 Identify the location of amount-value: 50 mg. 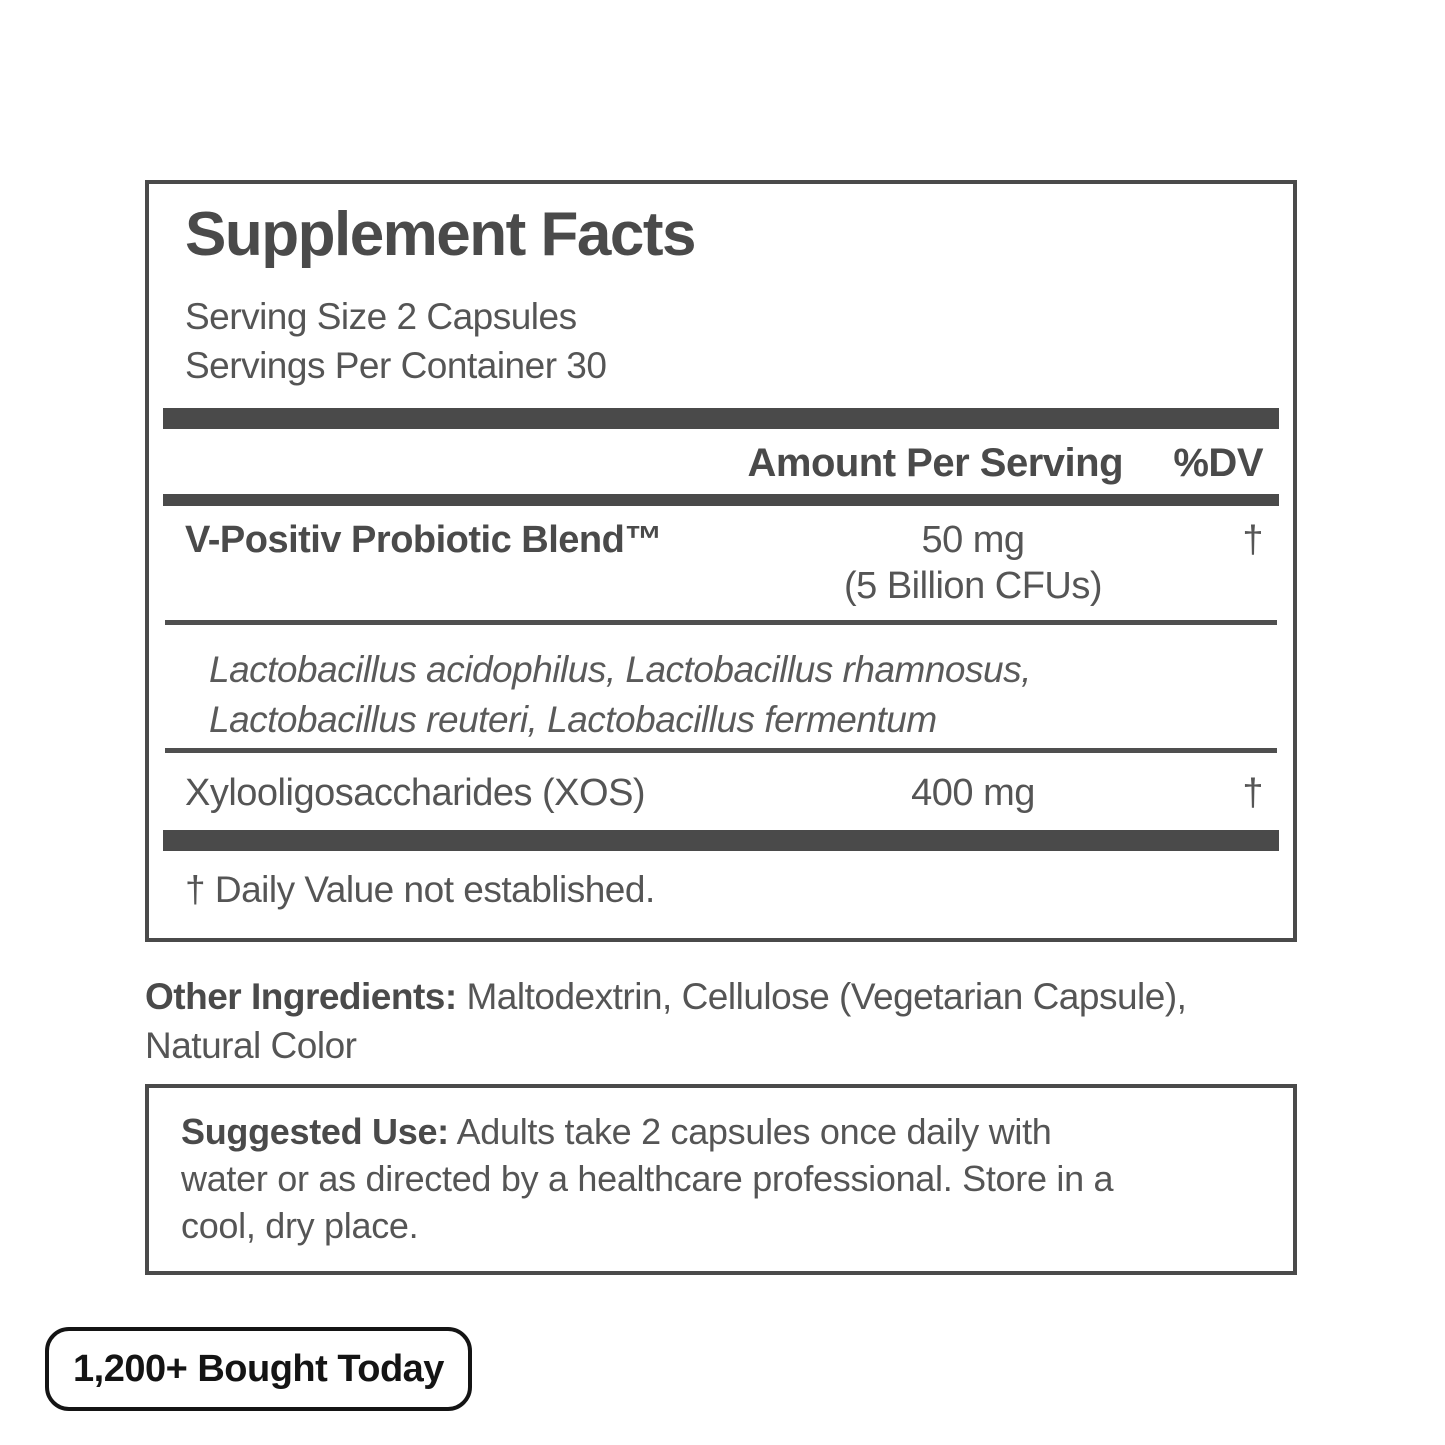
(973, 540).